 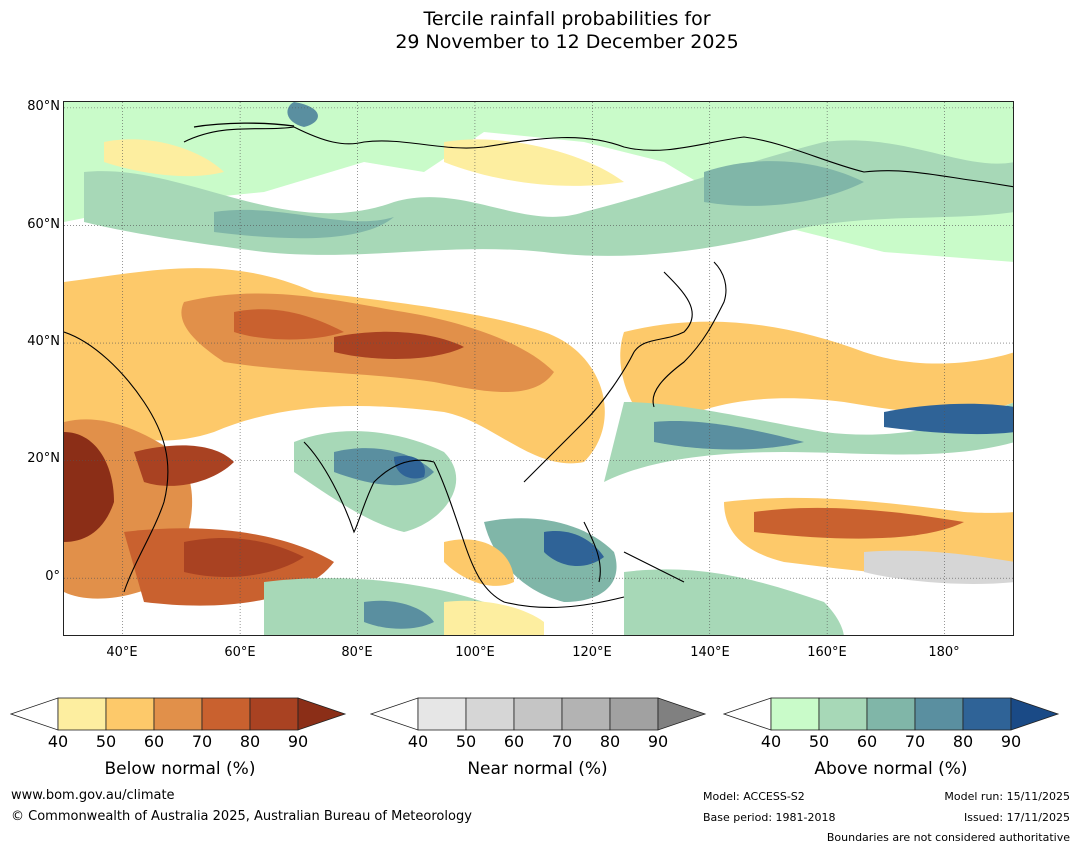 What do you see at coordinates (771, 741) in the screenshot?
I see `above-colorbar-tick-label: 40` at bounding box center [771, 741].